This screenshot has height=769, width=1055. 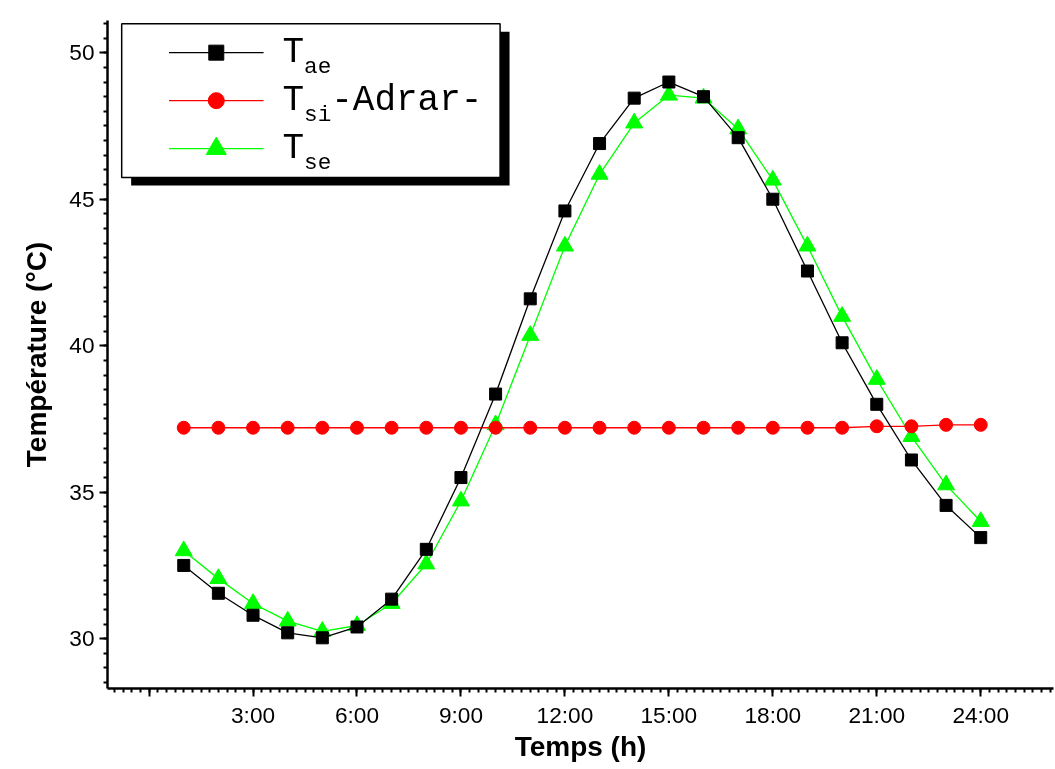 What do you see at coordinates (461, 714) in the screenshot?
I see `x-tick-label: 9:00` at bounding box center [461, 714].